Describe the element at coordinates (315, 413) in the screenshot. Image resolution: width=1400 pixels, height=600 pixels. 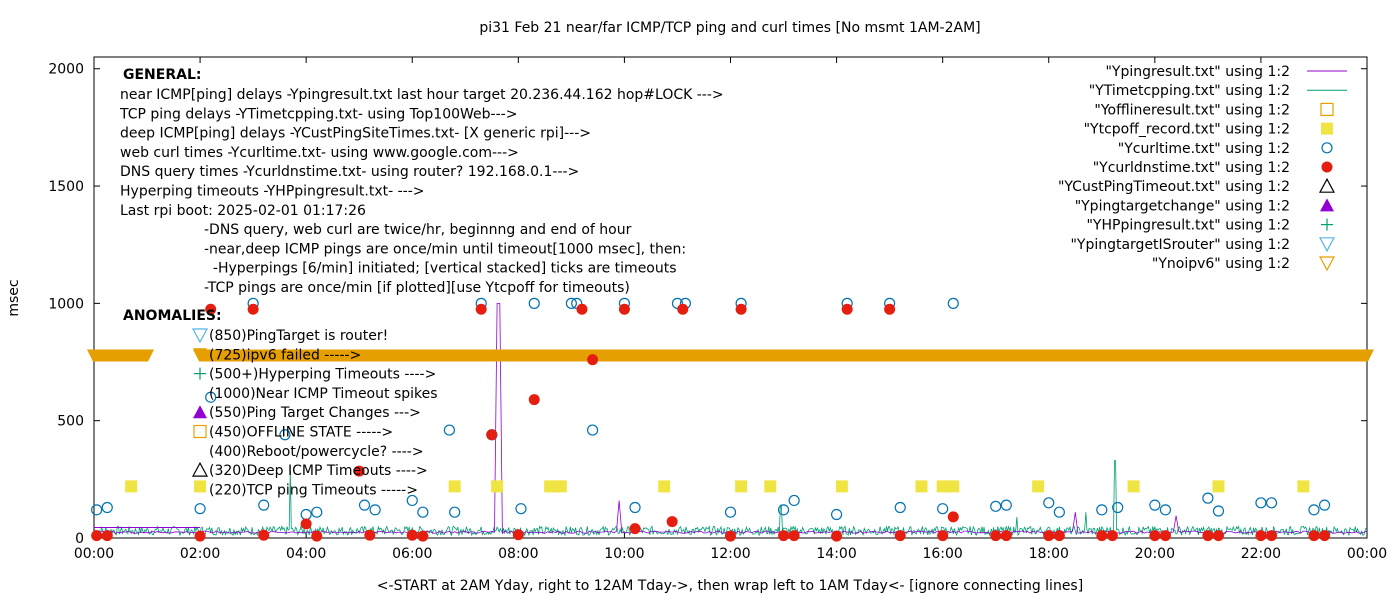
I see `anomaly-label: (550)Ping Target Changes --->` at that location.